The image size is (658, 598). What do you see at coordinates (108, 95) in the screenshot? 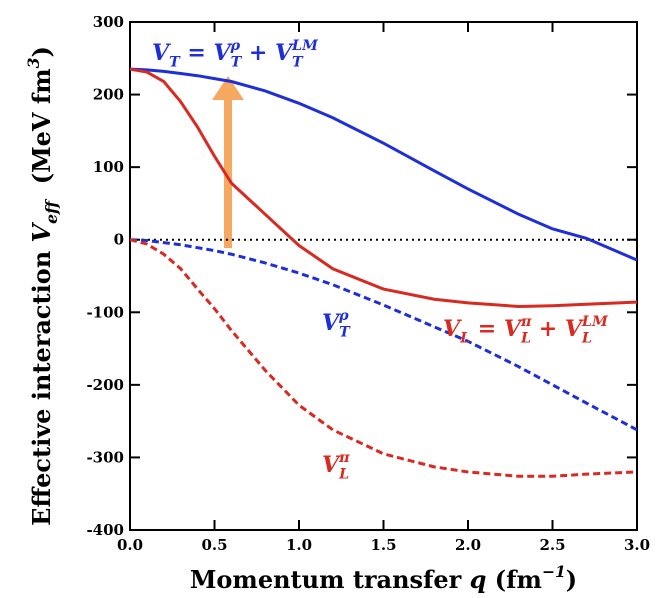
I see `y-tick-label: 200` at bounding box center [108, 95].